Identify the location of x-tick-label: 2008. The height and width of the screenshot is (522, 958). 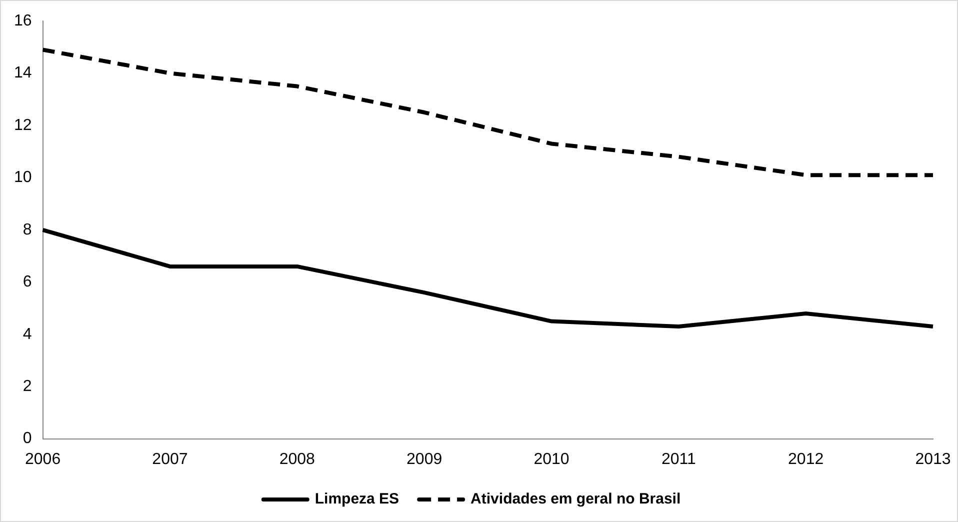
(297, 459).